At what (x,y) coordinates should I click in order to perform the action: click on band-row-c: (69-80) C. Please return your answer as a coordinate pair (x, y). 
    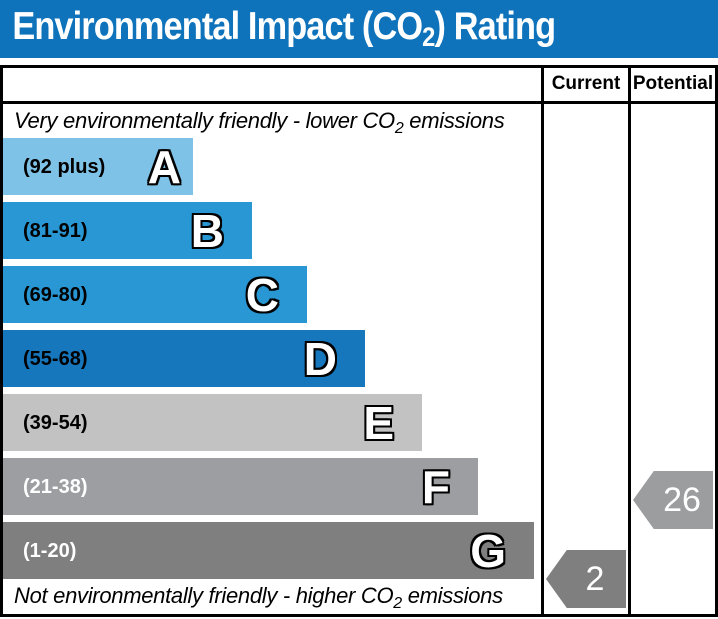
    Looking at the image, I should click on (155, 294).